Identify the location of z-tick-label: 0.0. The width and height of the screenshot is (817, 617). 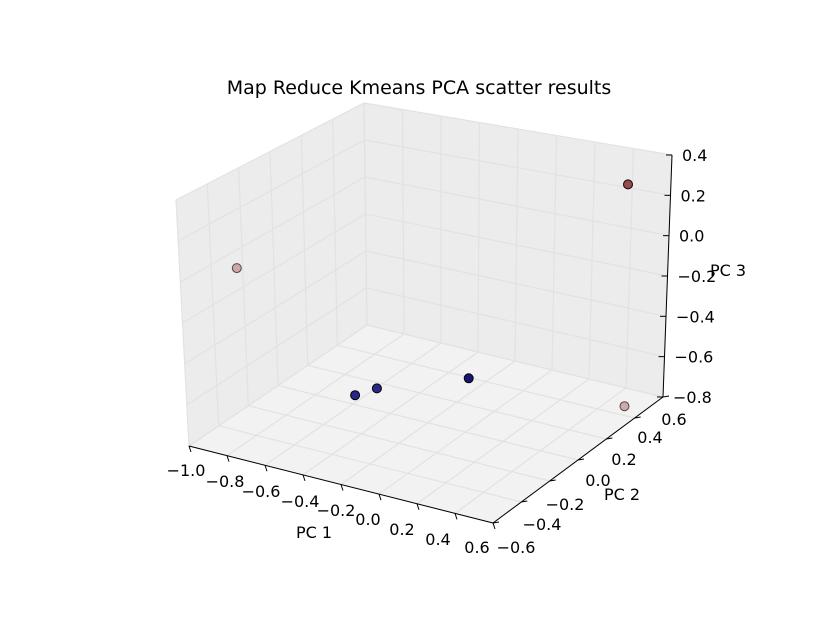
(691, 236).